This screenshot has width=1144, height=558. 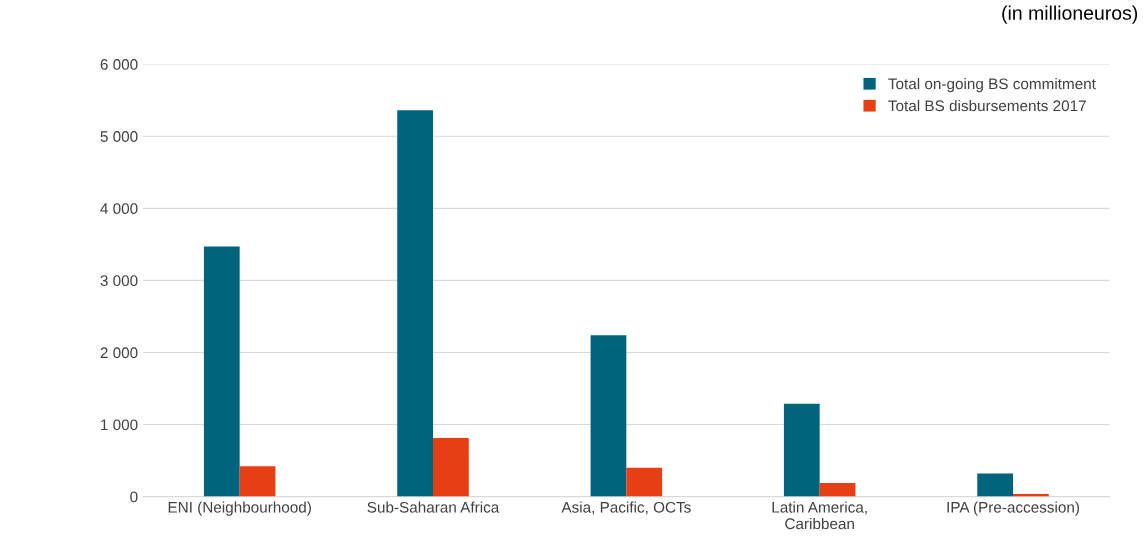 I want to click on x-tick-label: Sub-Saharan Africa, so click(x=433, y=507).